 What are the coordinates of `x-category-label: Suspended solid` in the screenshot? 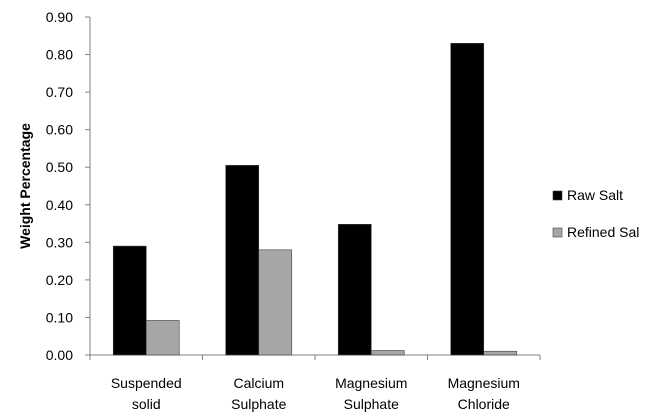 It's located at (146, 393).